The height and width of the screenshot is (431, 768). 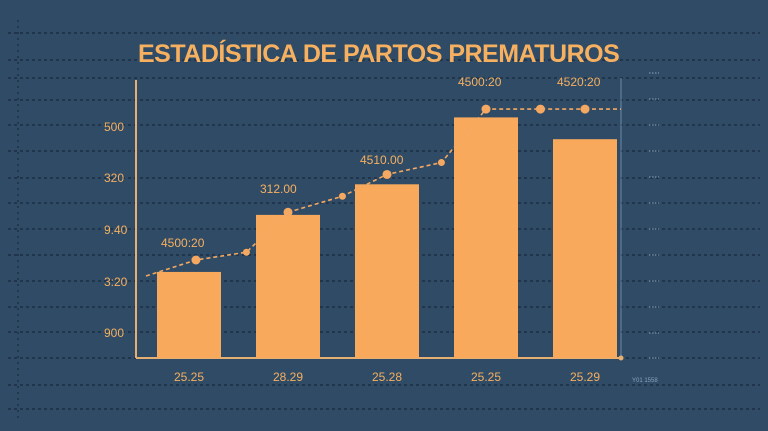 What do you see at coordinates (382, 160) in the screenshot?
I see `data-label-2: 4510.00` at bounding box center [382, 160].